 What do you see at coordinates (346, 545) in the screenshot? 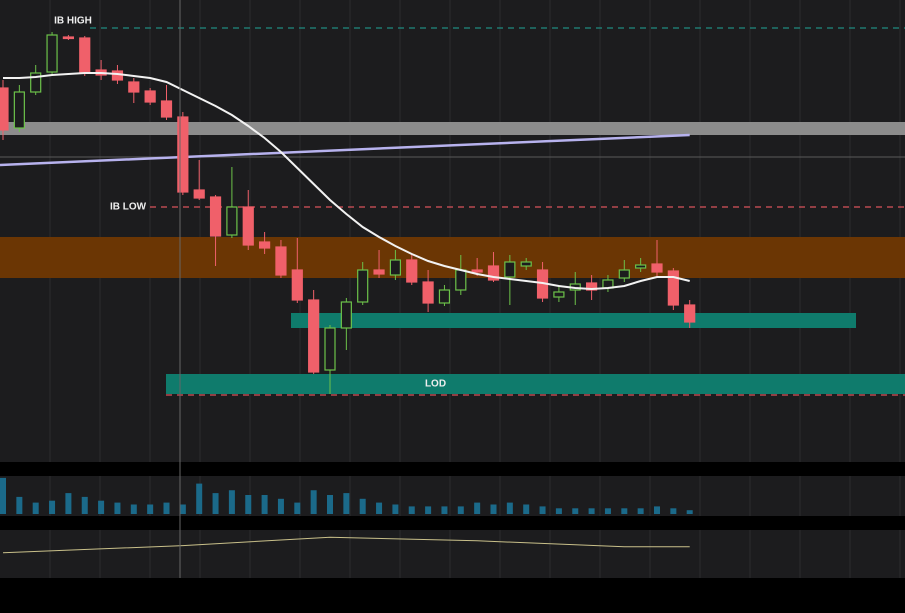
I see `oscillator-line` at bounding box center [346, 545].